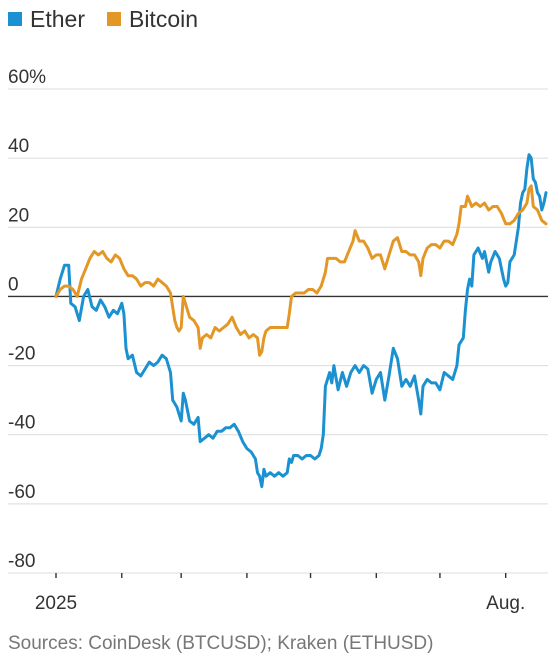 The width and height of the screenshot is (554, 667). Describe the element at coordinates (280, 593) in the screenshot. I see `x-axis: 2025 Aug.` at that location.